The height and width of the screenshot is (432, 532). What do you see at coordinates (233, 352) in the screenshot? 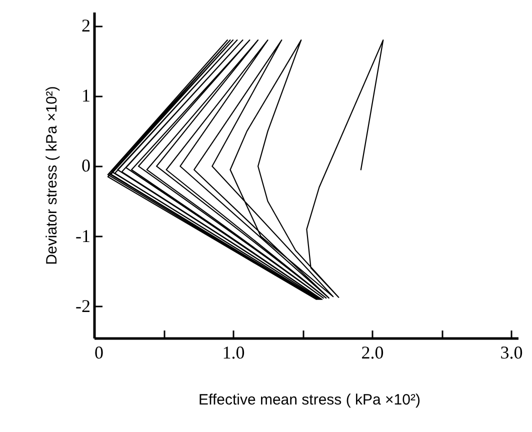
I see `x-tick-label: 1.0` at bounding box center [233, 352].